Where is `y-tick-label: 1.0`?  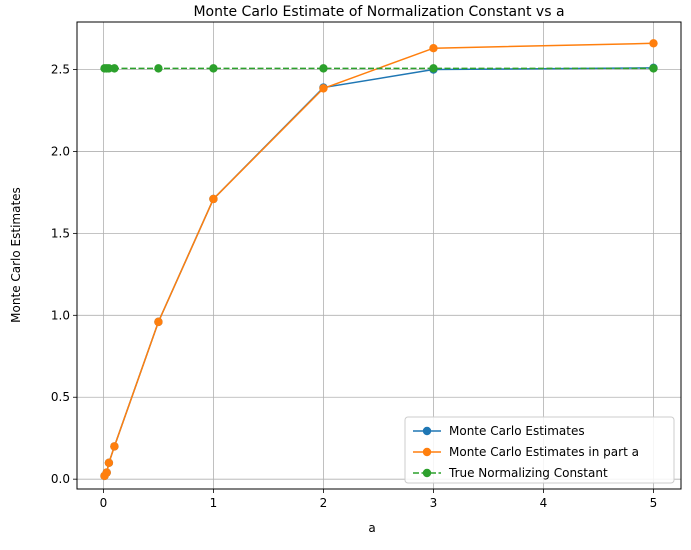
y-tick-label: 1.0 is located at coordinates (60, 315).